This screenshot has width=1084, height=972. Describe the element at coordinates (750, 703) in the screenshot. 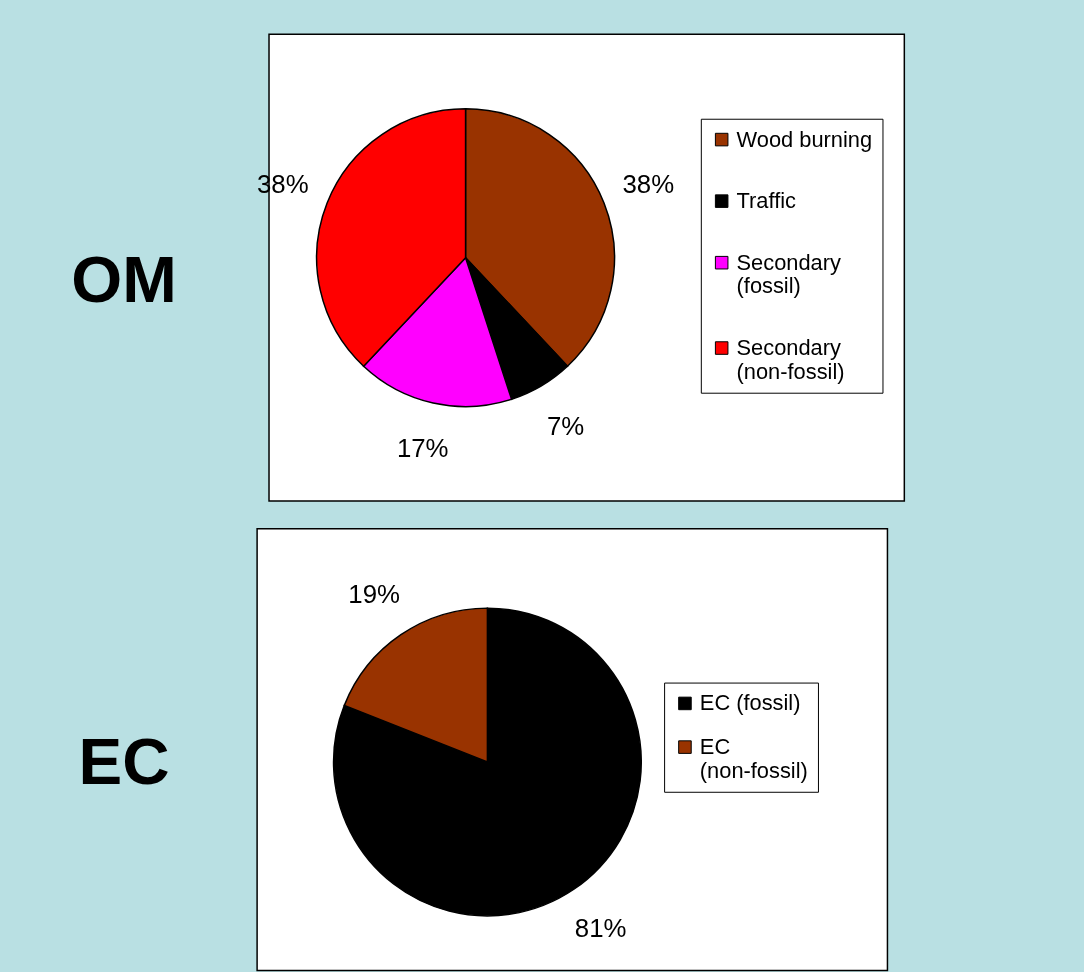

I see `legend-label: EC (fossil)` at that location.